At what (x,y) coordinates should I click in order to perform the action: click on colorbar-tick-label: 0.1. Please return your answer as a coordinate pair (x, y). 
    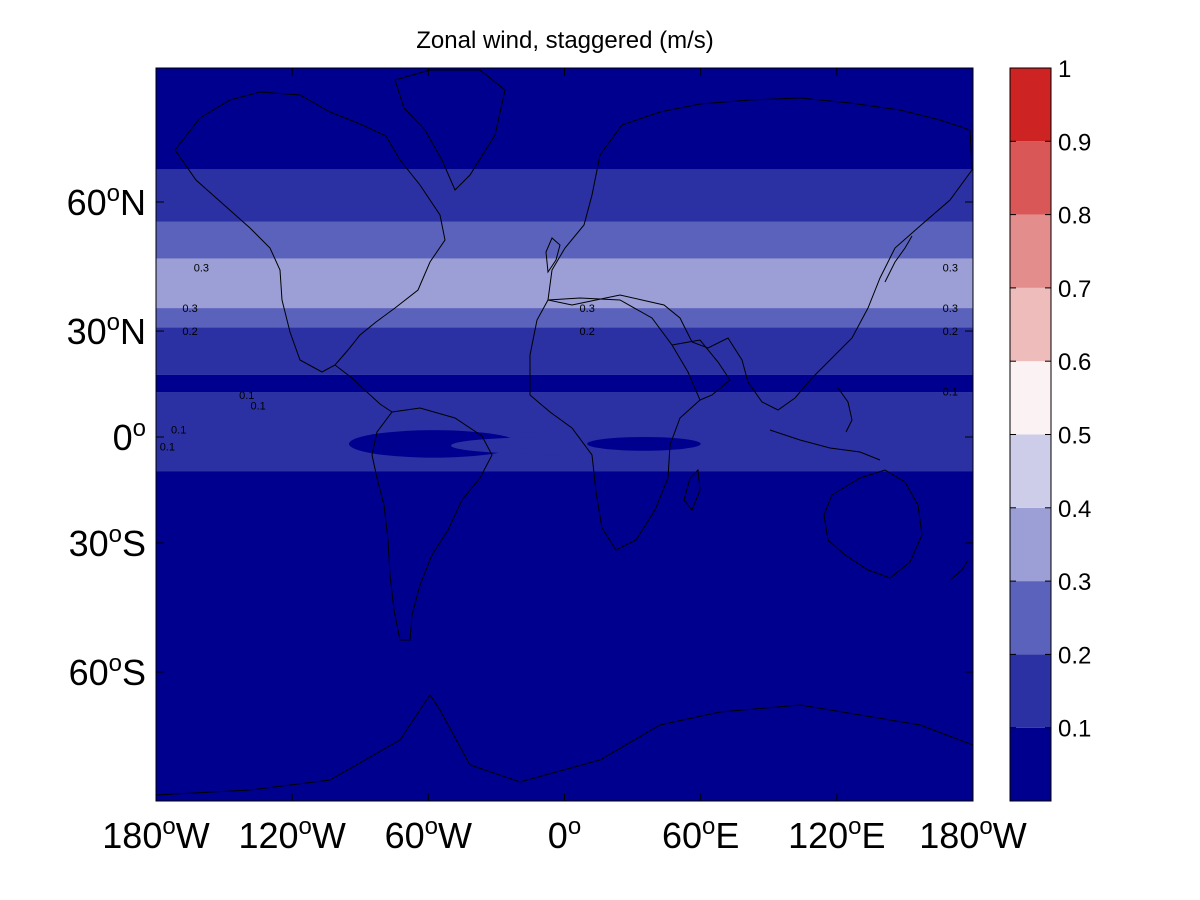
    Looking at the image, I should click on (1074, 729).